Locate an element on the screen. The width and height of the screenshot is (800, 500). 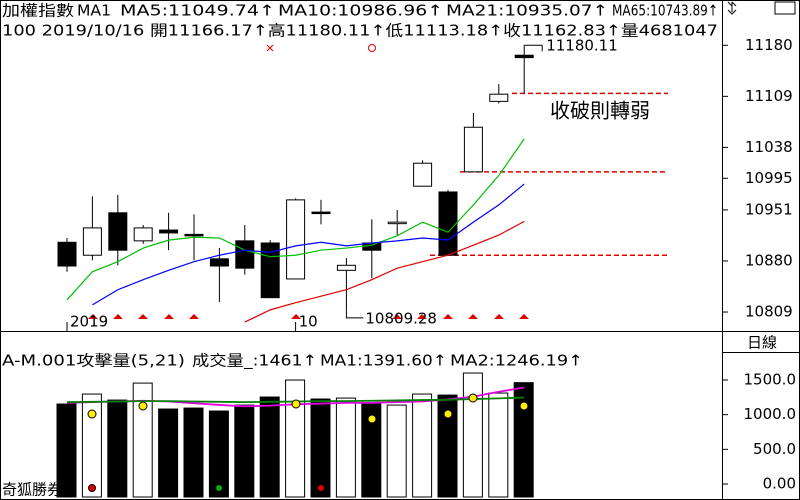
volume-dots is located at coordinates (308, 442).